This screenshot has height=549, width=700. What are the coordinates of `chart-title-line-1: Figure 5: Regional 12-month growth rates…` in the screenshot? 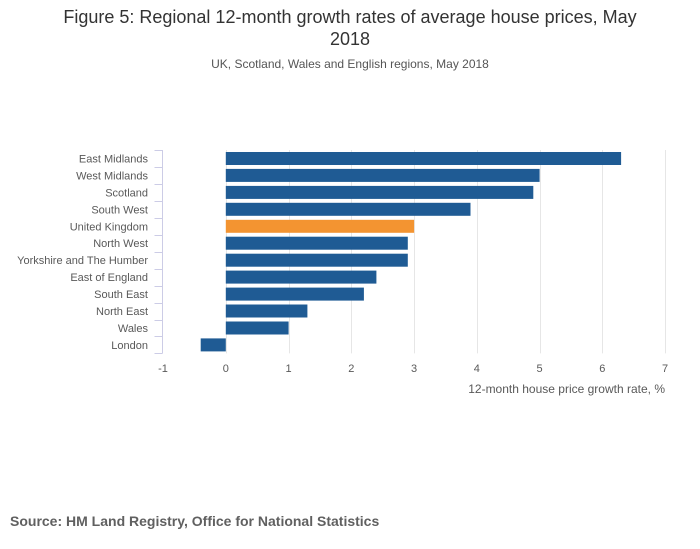 It's located at (350, 17).